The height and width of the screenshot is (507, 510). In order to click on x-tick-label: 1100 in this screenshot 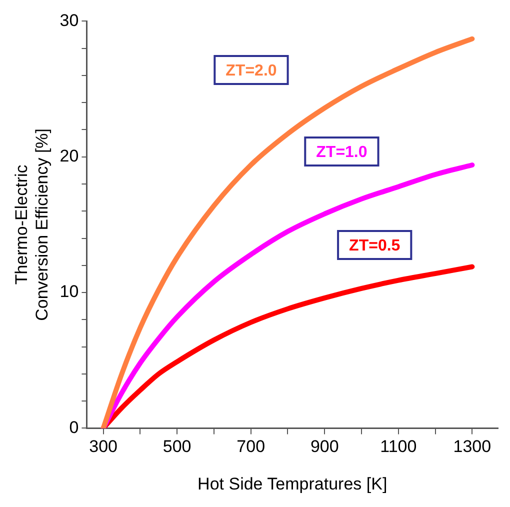, I will do `click(398, 446)`.